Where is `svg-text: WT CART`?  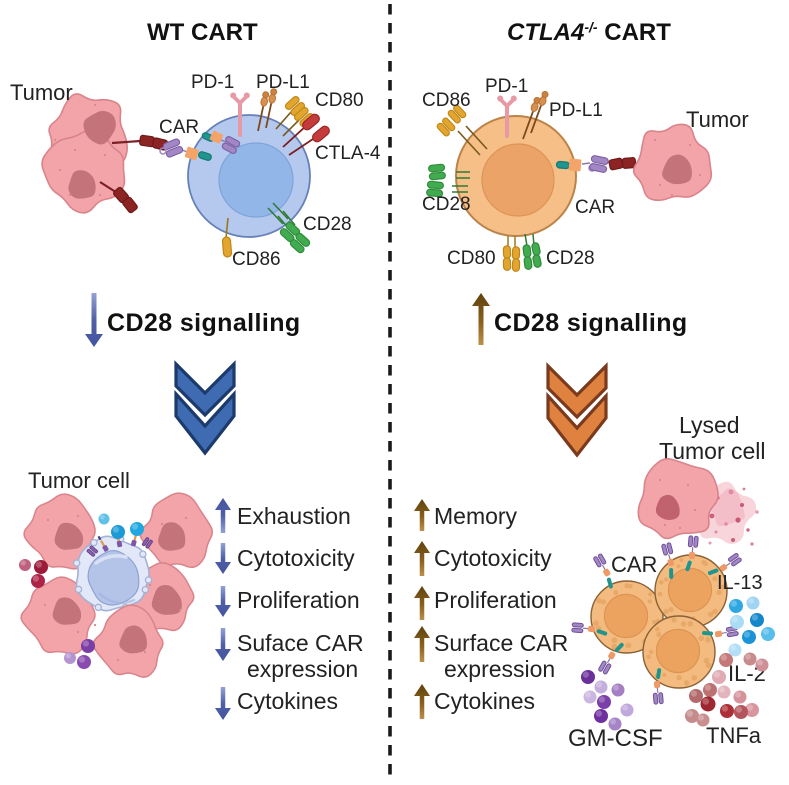 svg-text: WT CART is located at coordinates (202, 32).